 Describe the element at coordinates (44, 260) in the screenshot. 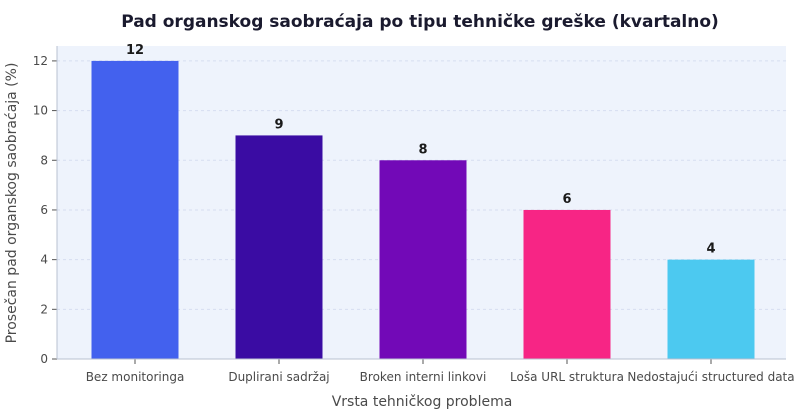

I see `y-tick-label: 4` at that location.